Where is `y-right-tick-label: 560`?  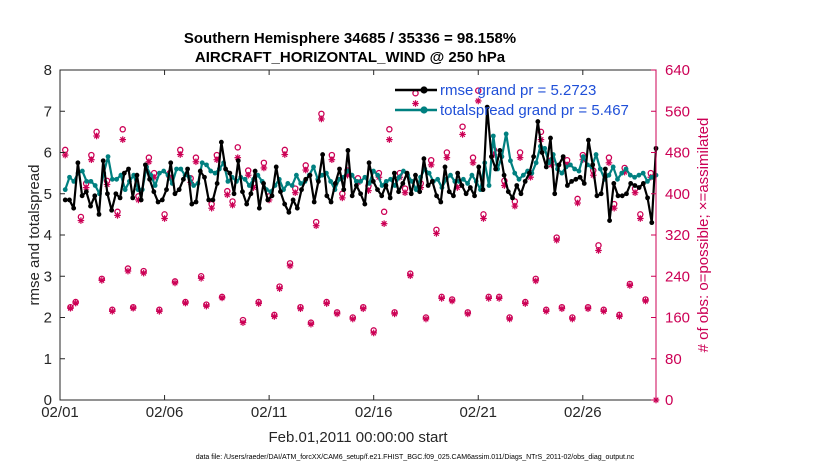
y-right-tick-label: 560 is located at coordinates (677, 111).